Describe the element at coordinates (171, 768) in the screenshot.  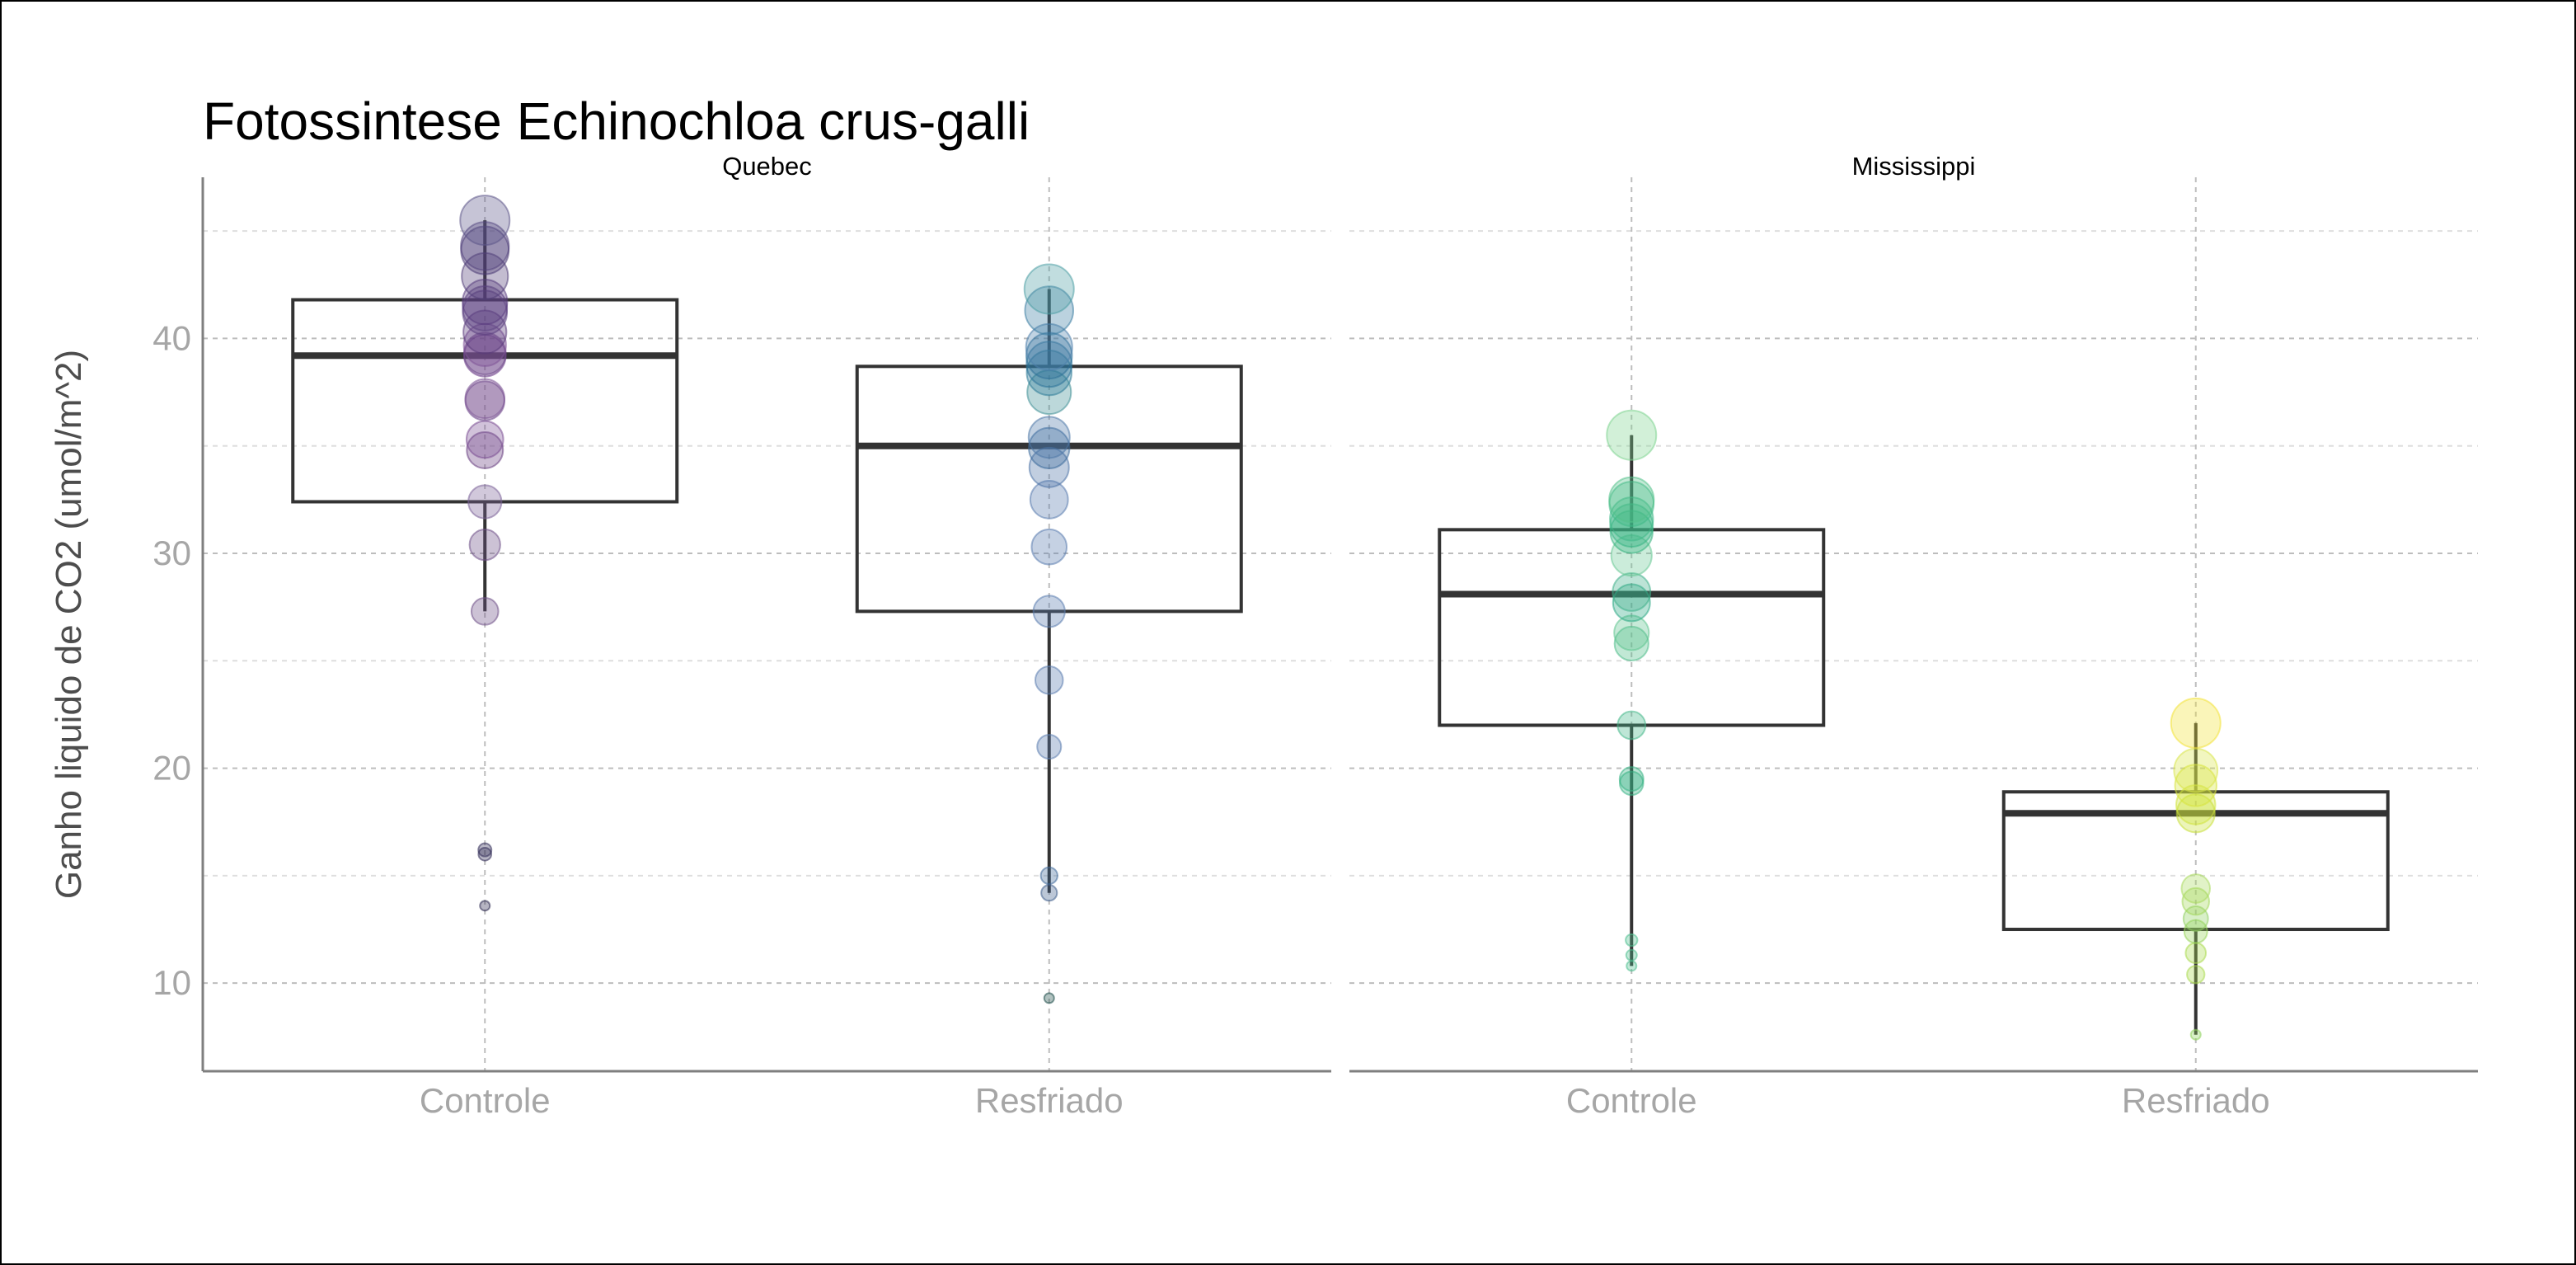
I see `y-tick-label: 20` at that location.